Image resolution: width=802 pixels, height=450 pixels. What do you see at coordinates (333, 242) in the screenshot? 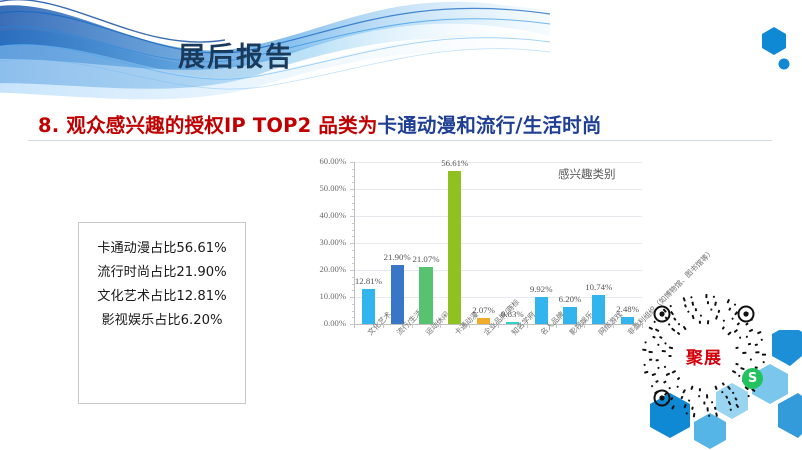
I see `y-axis-tick-label: 30.00%` at bounding box center [333, 242].